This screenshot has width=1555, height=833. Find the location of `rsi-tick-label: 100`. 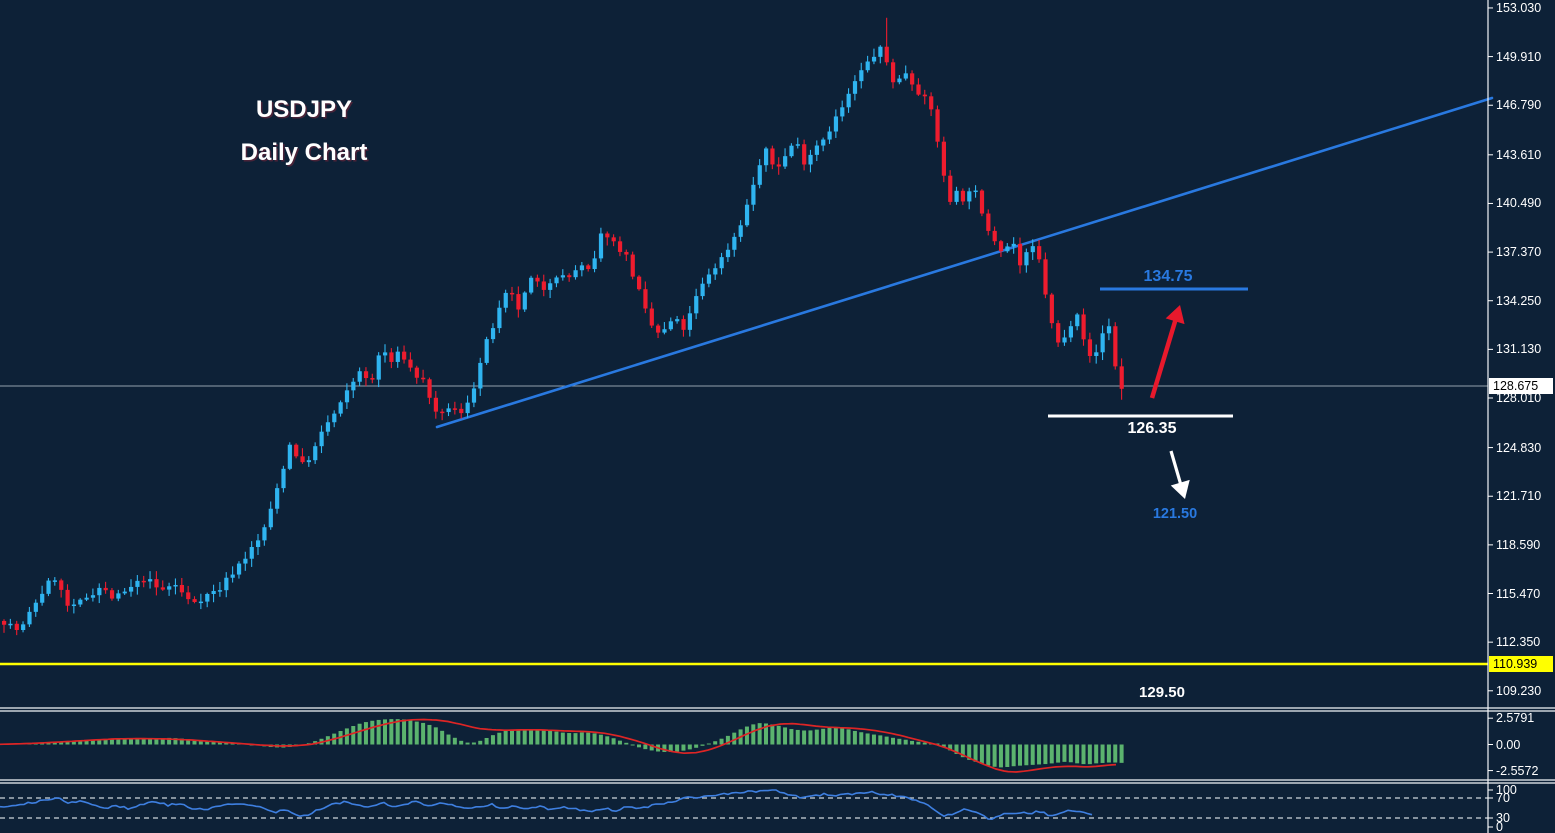

rsi-tick-label: 100 is located at coordinates (1506, 790).